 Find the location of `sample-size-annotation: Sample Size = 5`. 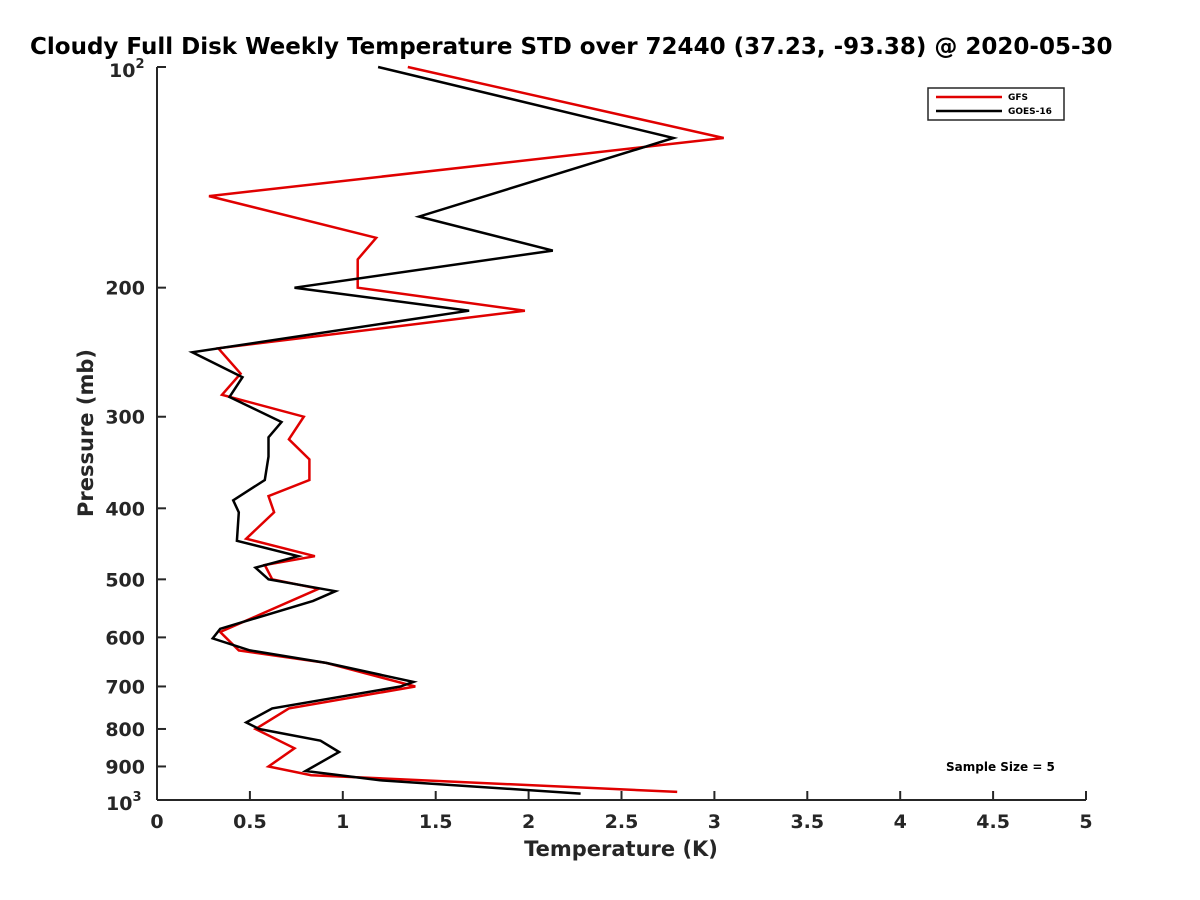

sample-size-annotation: Sample Size = 5 is located at coordinates (1000, 767).